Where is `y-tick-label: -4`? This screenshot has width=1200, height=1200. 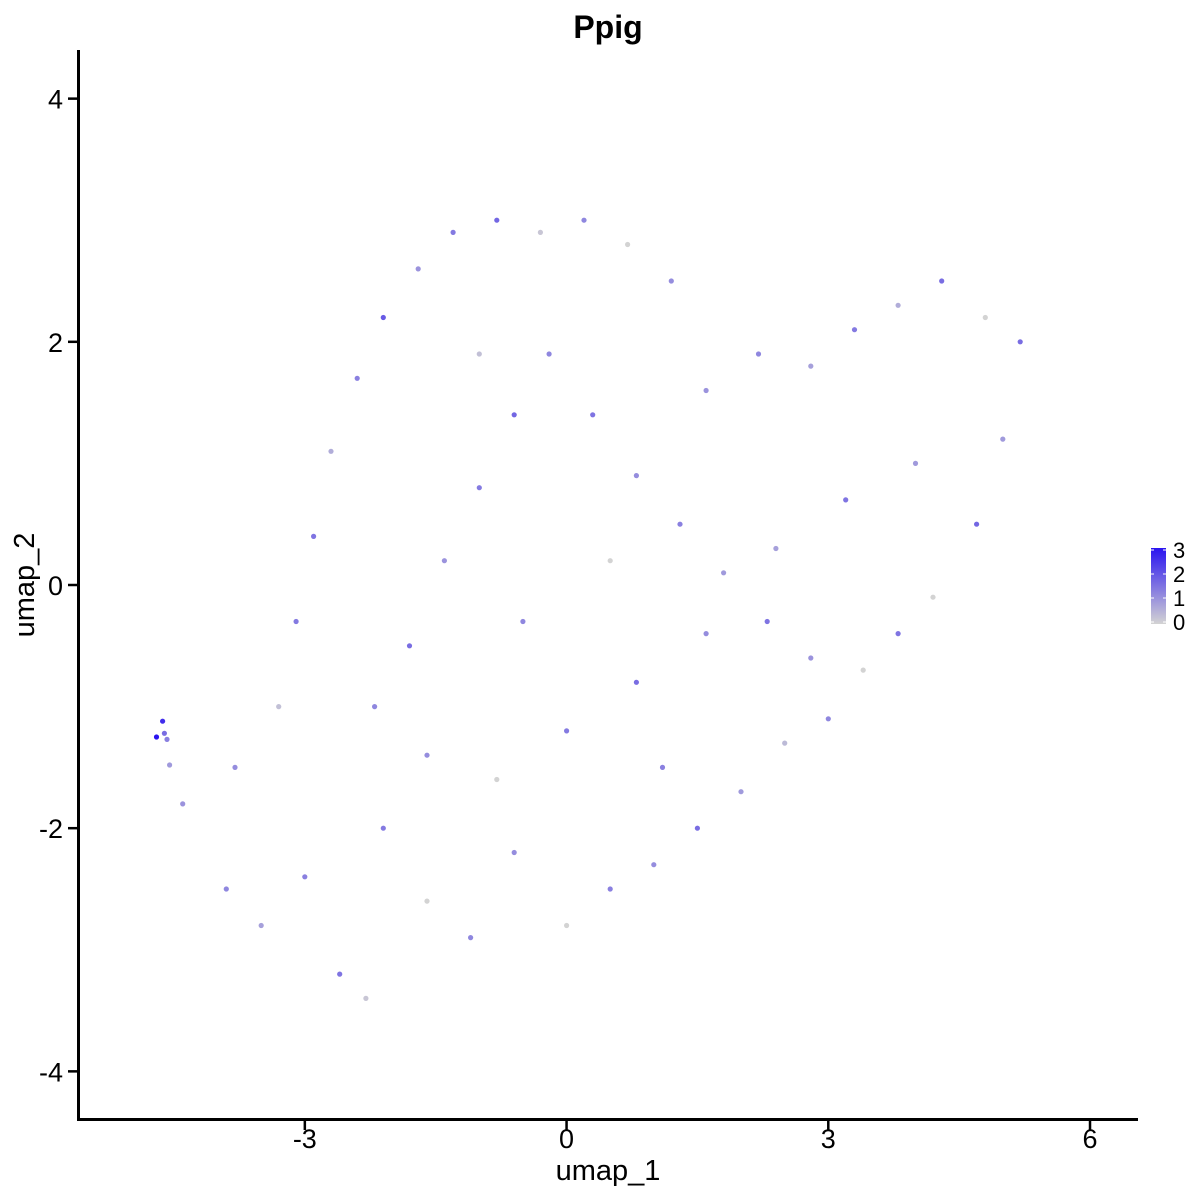 y-tick-label: -4 is located at coordinates (51, 1072).